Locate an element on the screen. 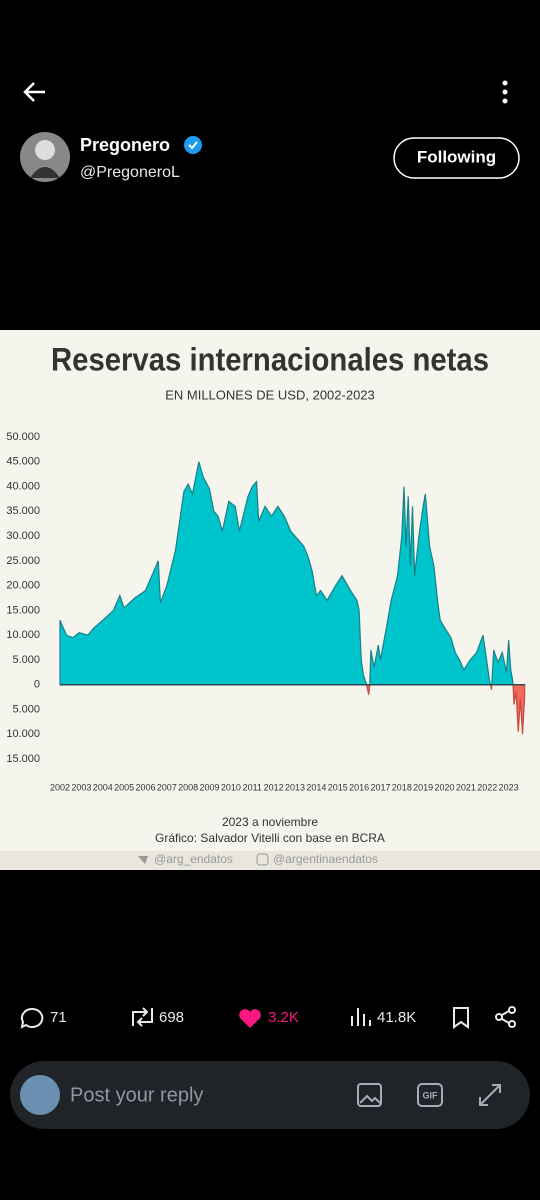 The width and height of the screenshot is (540, 1200). more-button is located at coordinates (505, 92).